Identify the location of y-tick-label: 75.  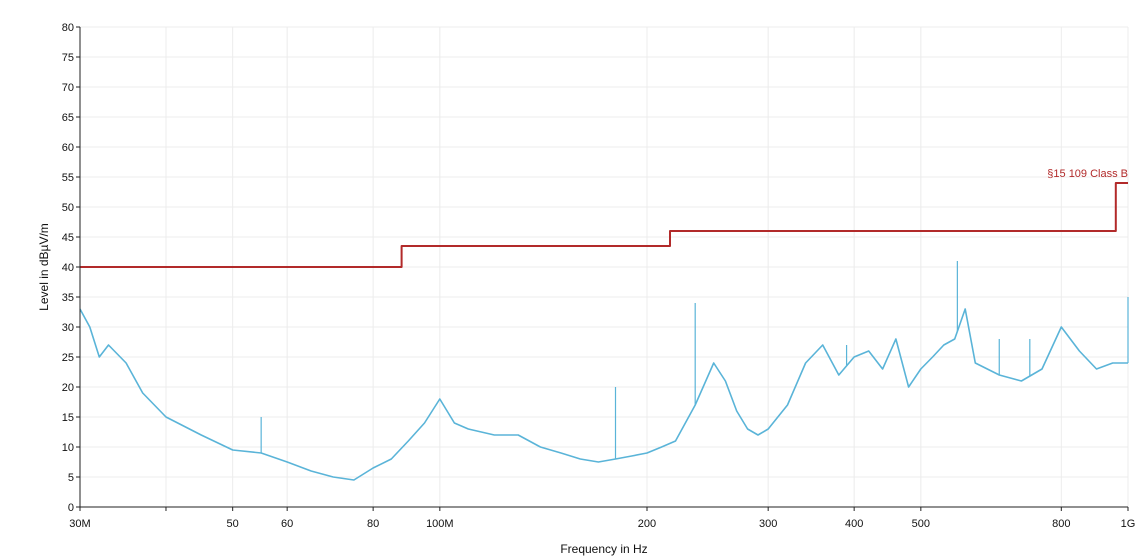
(68, 58).